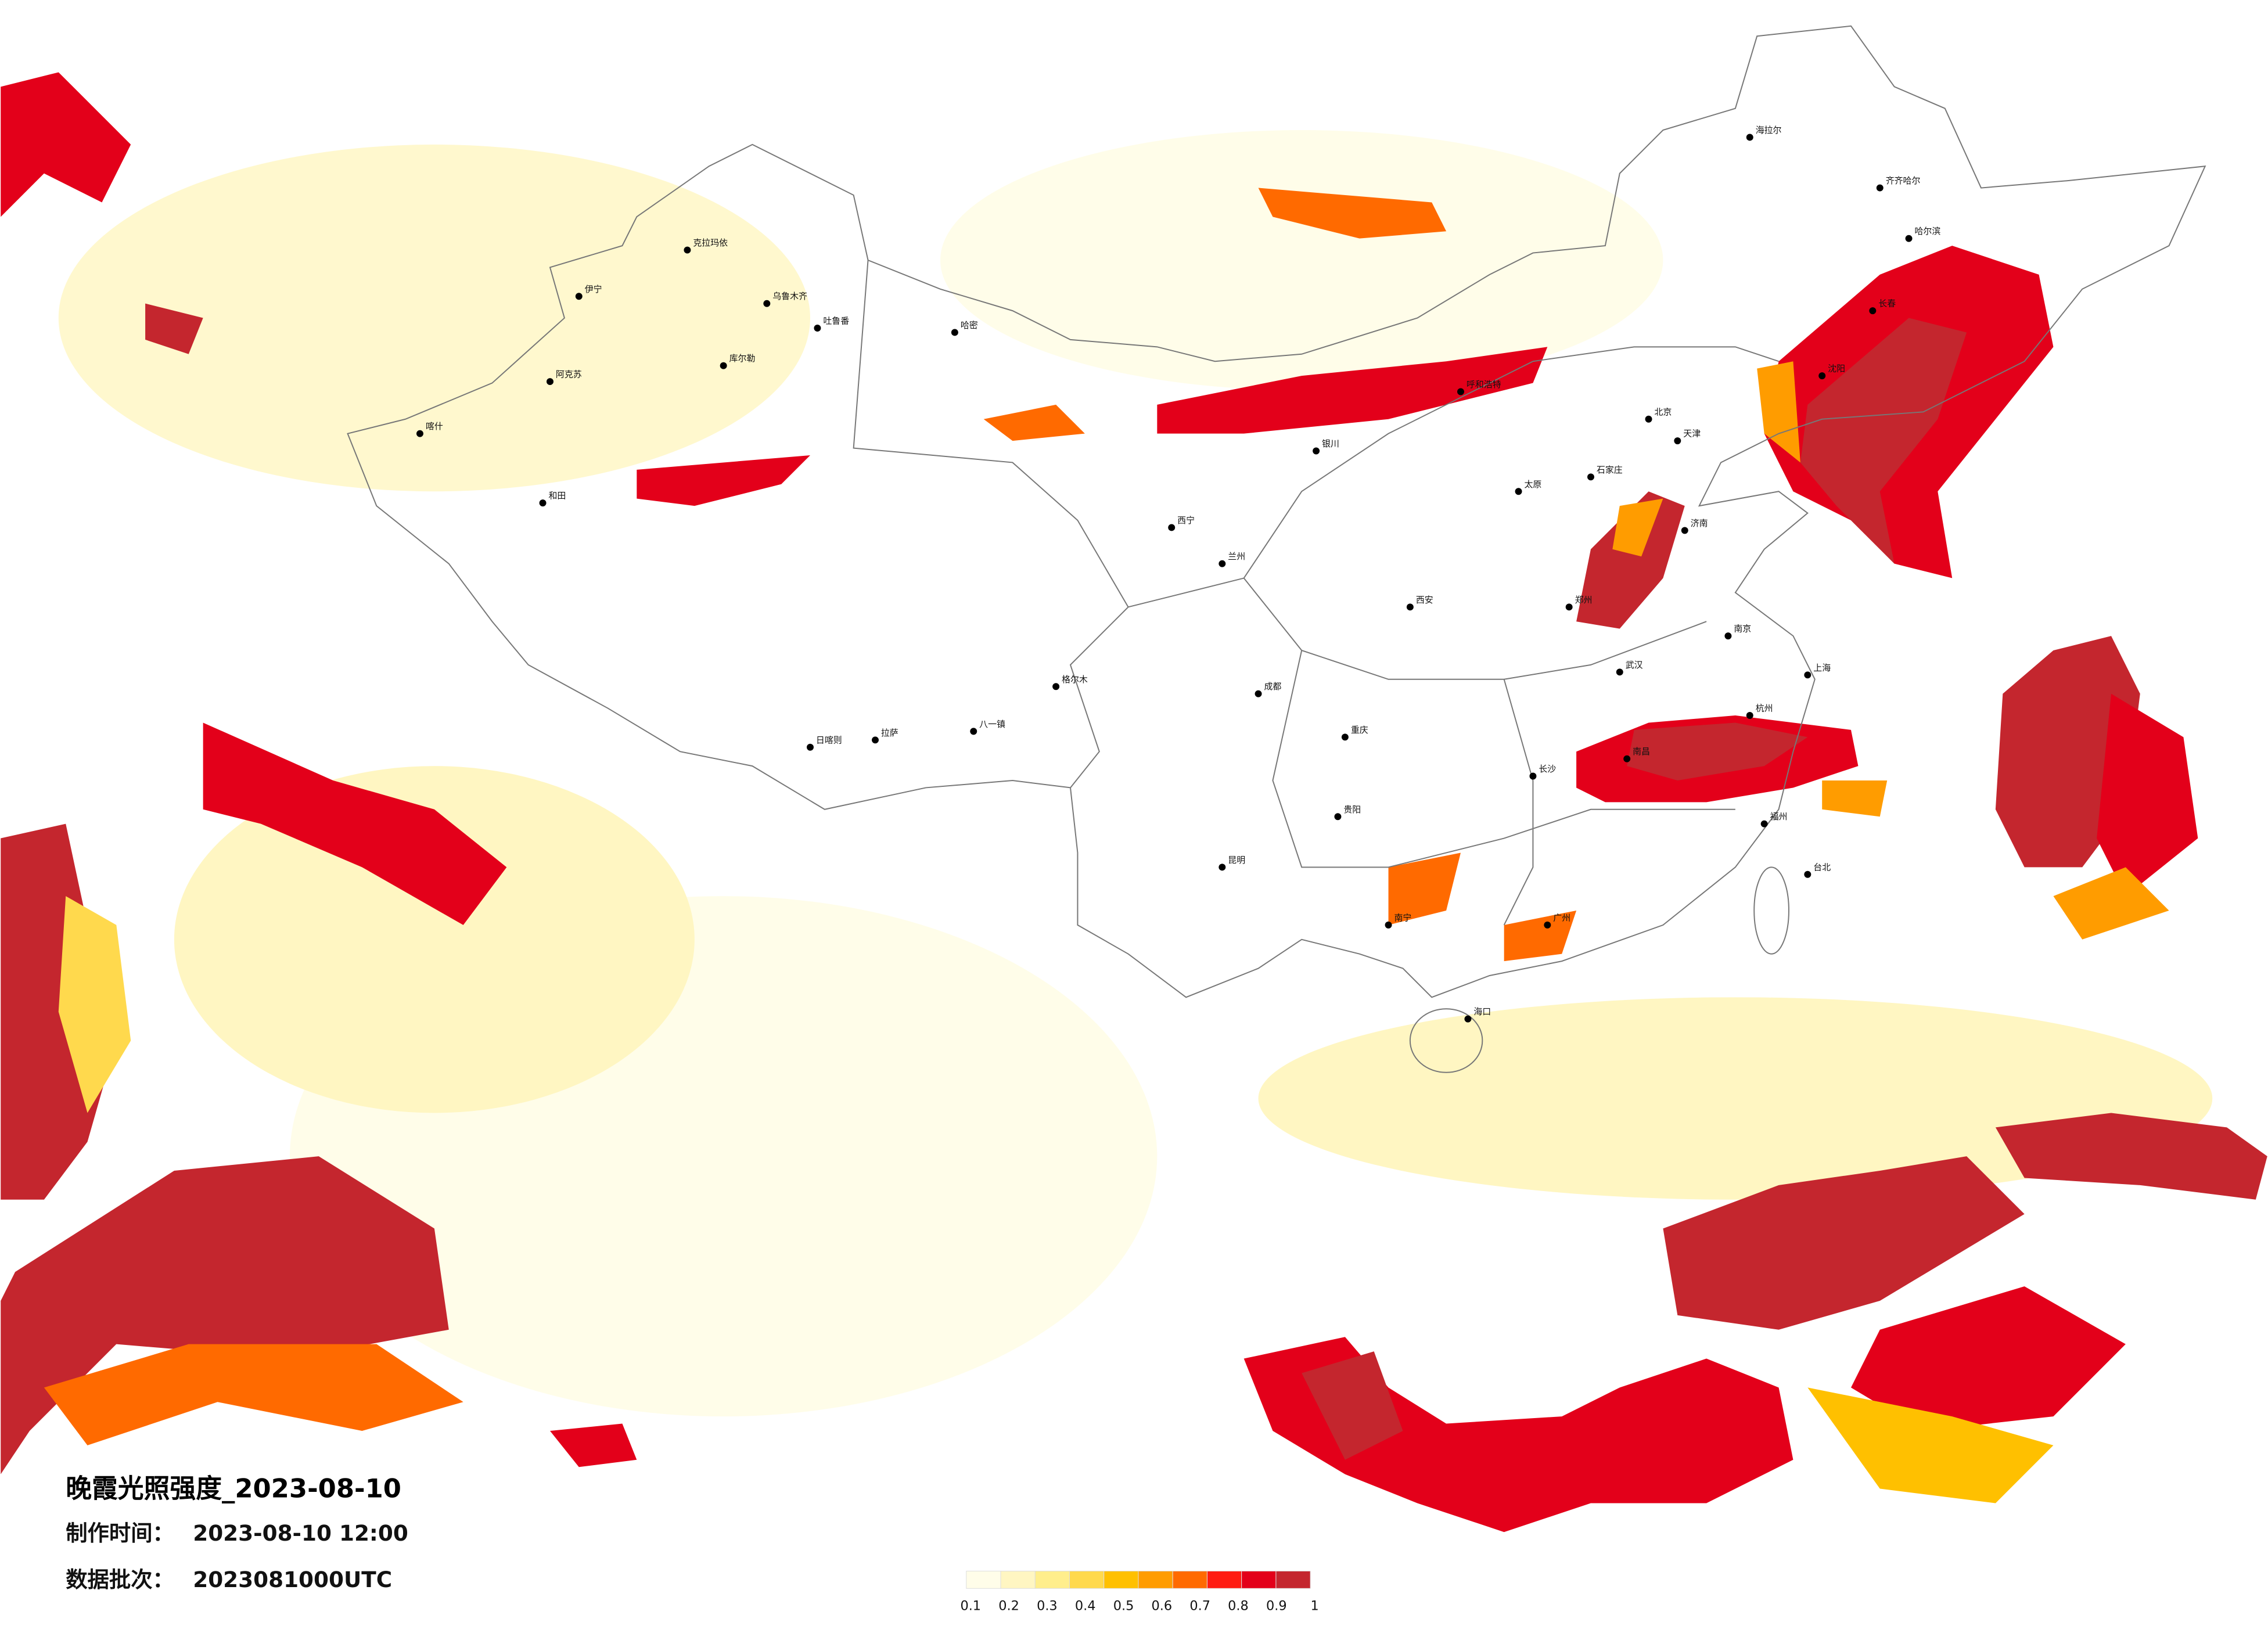 This screenshot has height=1626, width=2268. I want to click on legend-tick-label: 0.2, so click(1008, 1606).